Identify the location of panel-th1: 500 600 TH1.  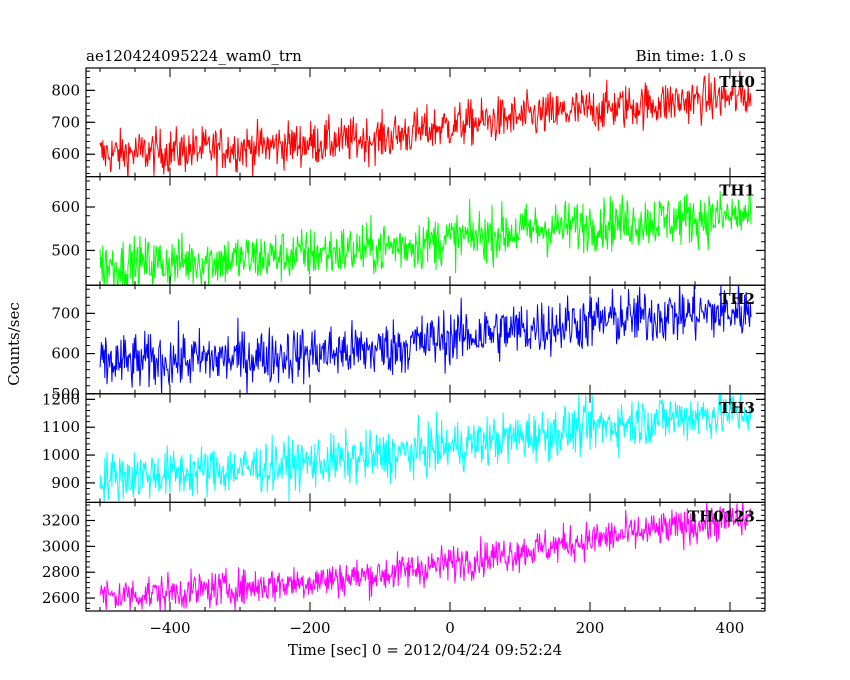
(408, 231).